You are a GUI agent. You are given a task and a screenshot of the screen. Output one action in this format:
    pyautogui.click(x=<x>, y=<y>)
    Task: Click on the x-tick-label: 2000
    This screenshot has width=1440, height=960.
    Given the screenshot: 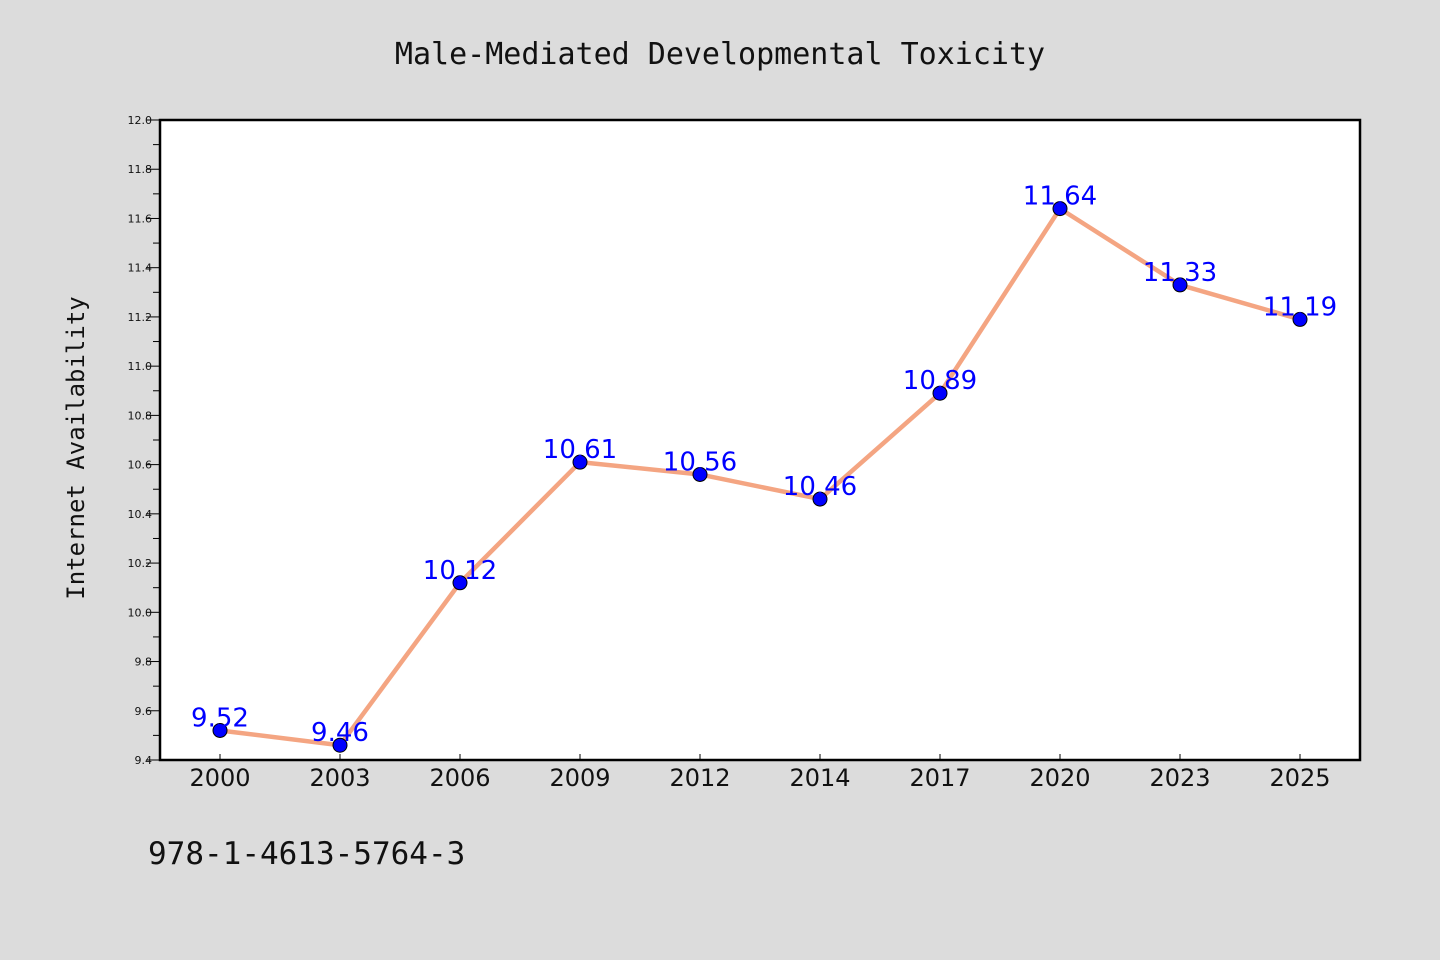 What is the action you would take?
    pyautogui.click(x=219, y=778)
    